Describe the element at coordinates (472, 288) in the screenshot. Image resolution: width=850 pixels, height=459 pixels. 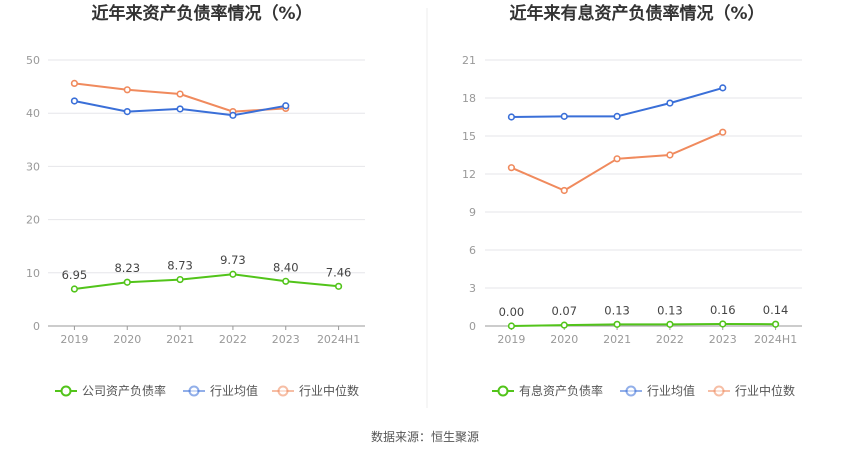
I see `y-tick-label: 3` at that location.